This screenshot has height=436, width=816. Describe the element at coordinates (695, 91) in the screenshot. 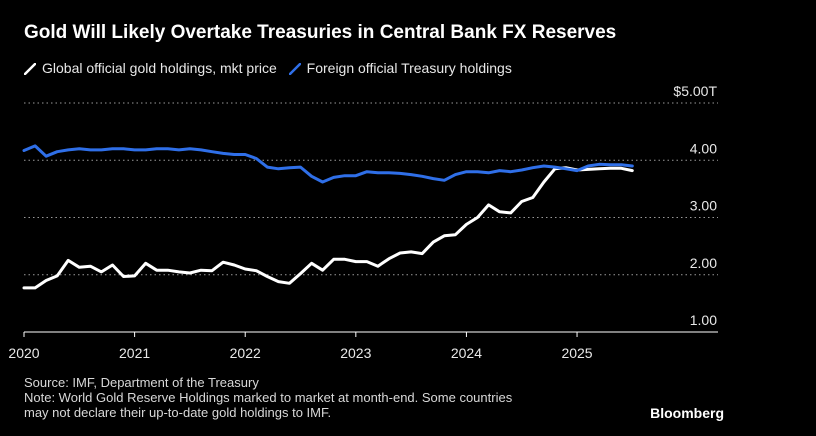

I see `y-axis-unit-label: $5.00T` at that location.